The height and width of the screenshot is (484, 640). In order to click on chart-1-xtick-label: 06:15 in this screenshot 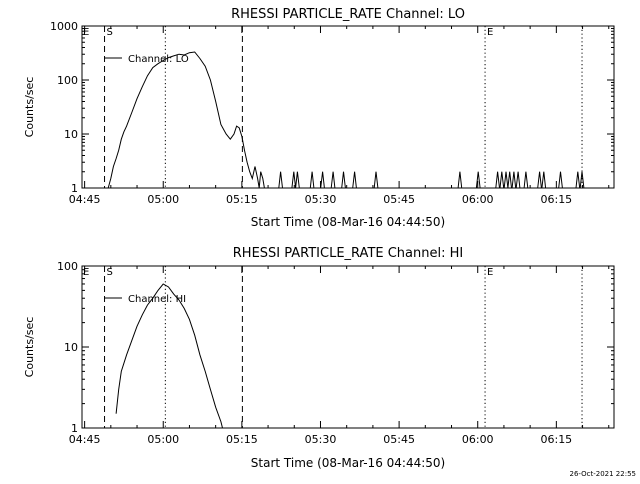, I will do `click(556, 439)`.